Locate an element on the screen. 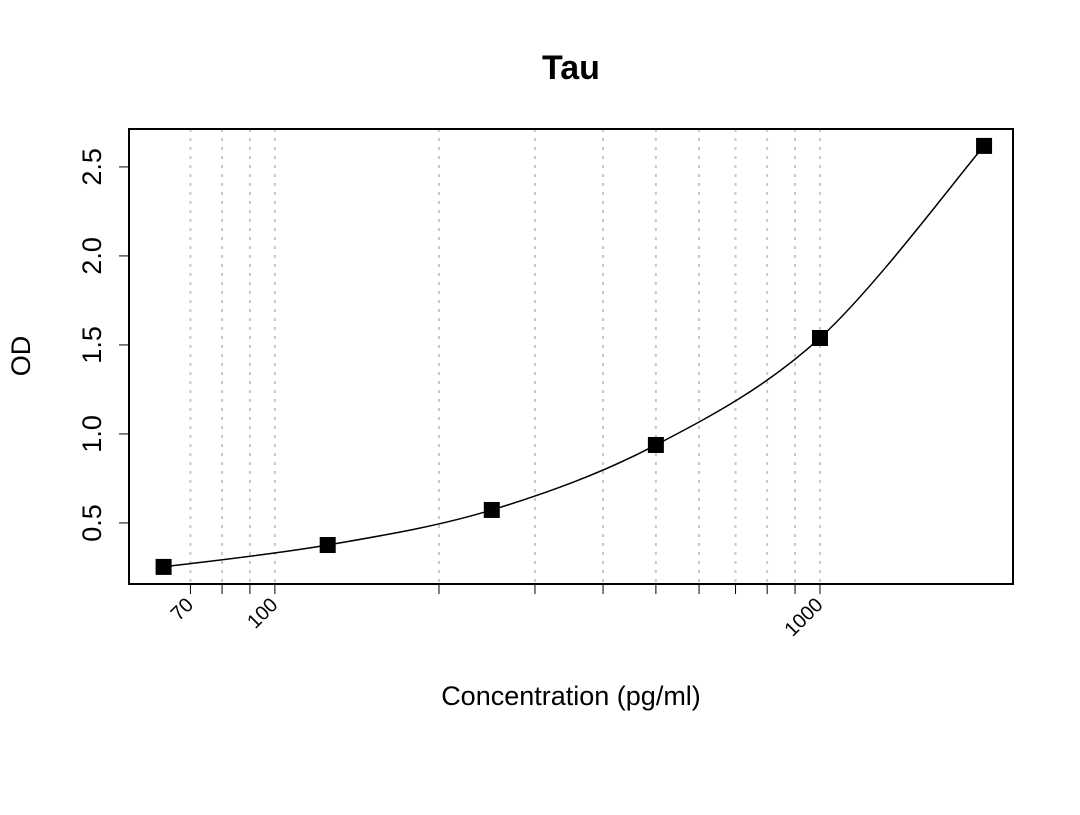  y-axis-label: OD is located at coordinates (21, 356).